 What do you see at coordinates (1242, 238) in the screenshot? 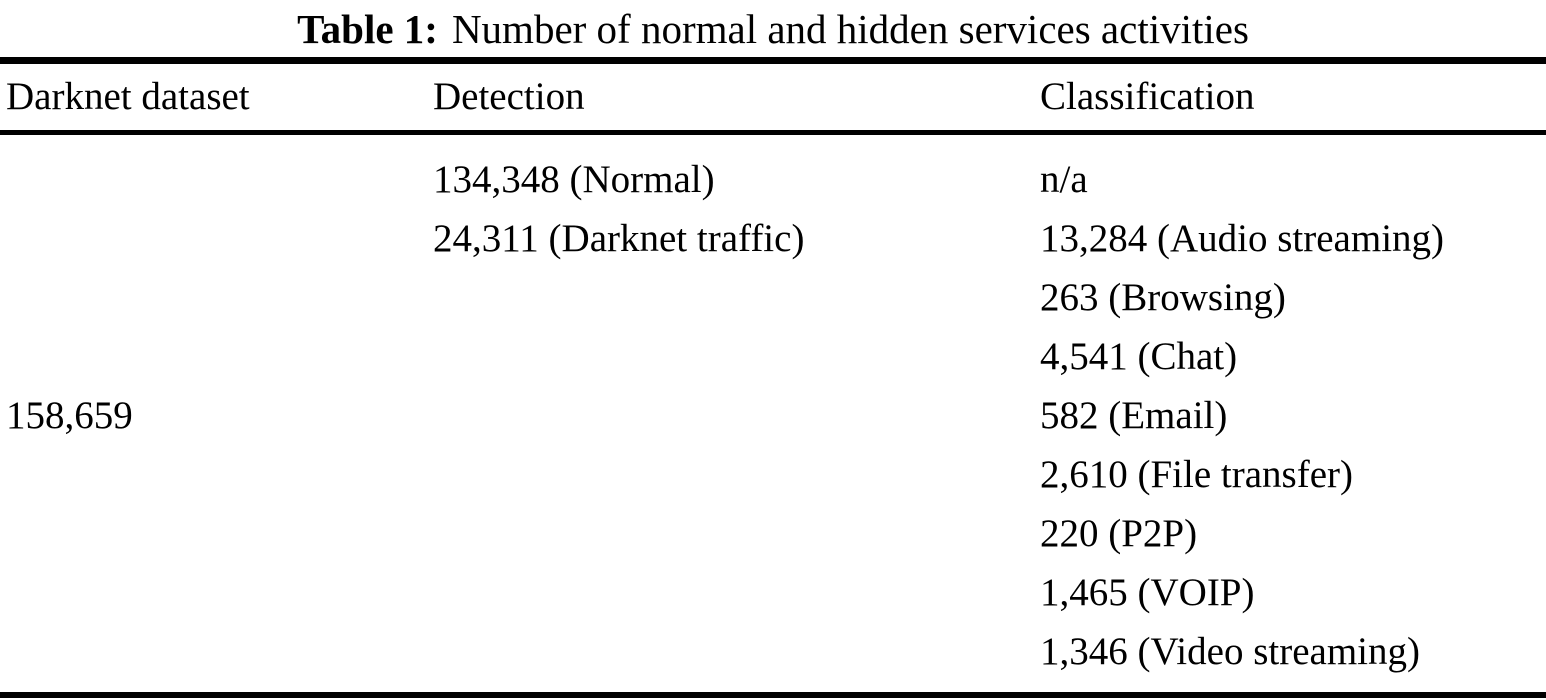
I see `cell-classification: 13,284 (Audio streaming)` at bounding box center [1242, 238].